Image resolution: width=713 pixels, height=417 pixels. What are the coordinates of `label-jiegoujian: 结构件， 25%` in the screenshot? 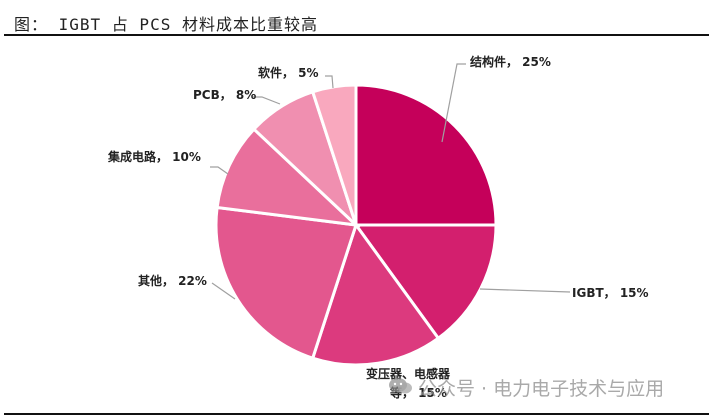 It's located at (510, 62).